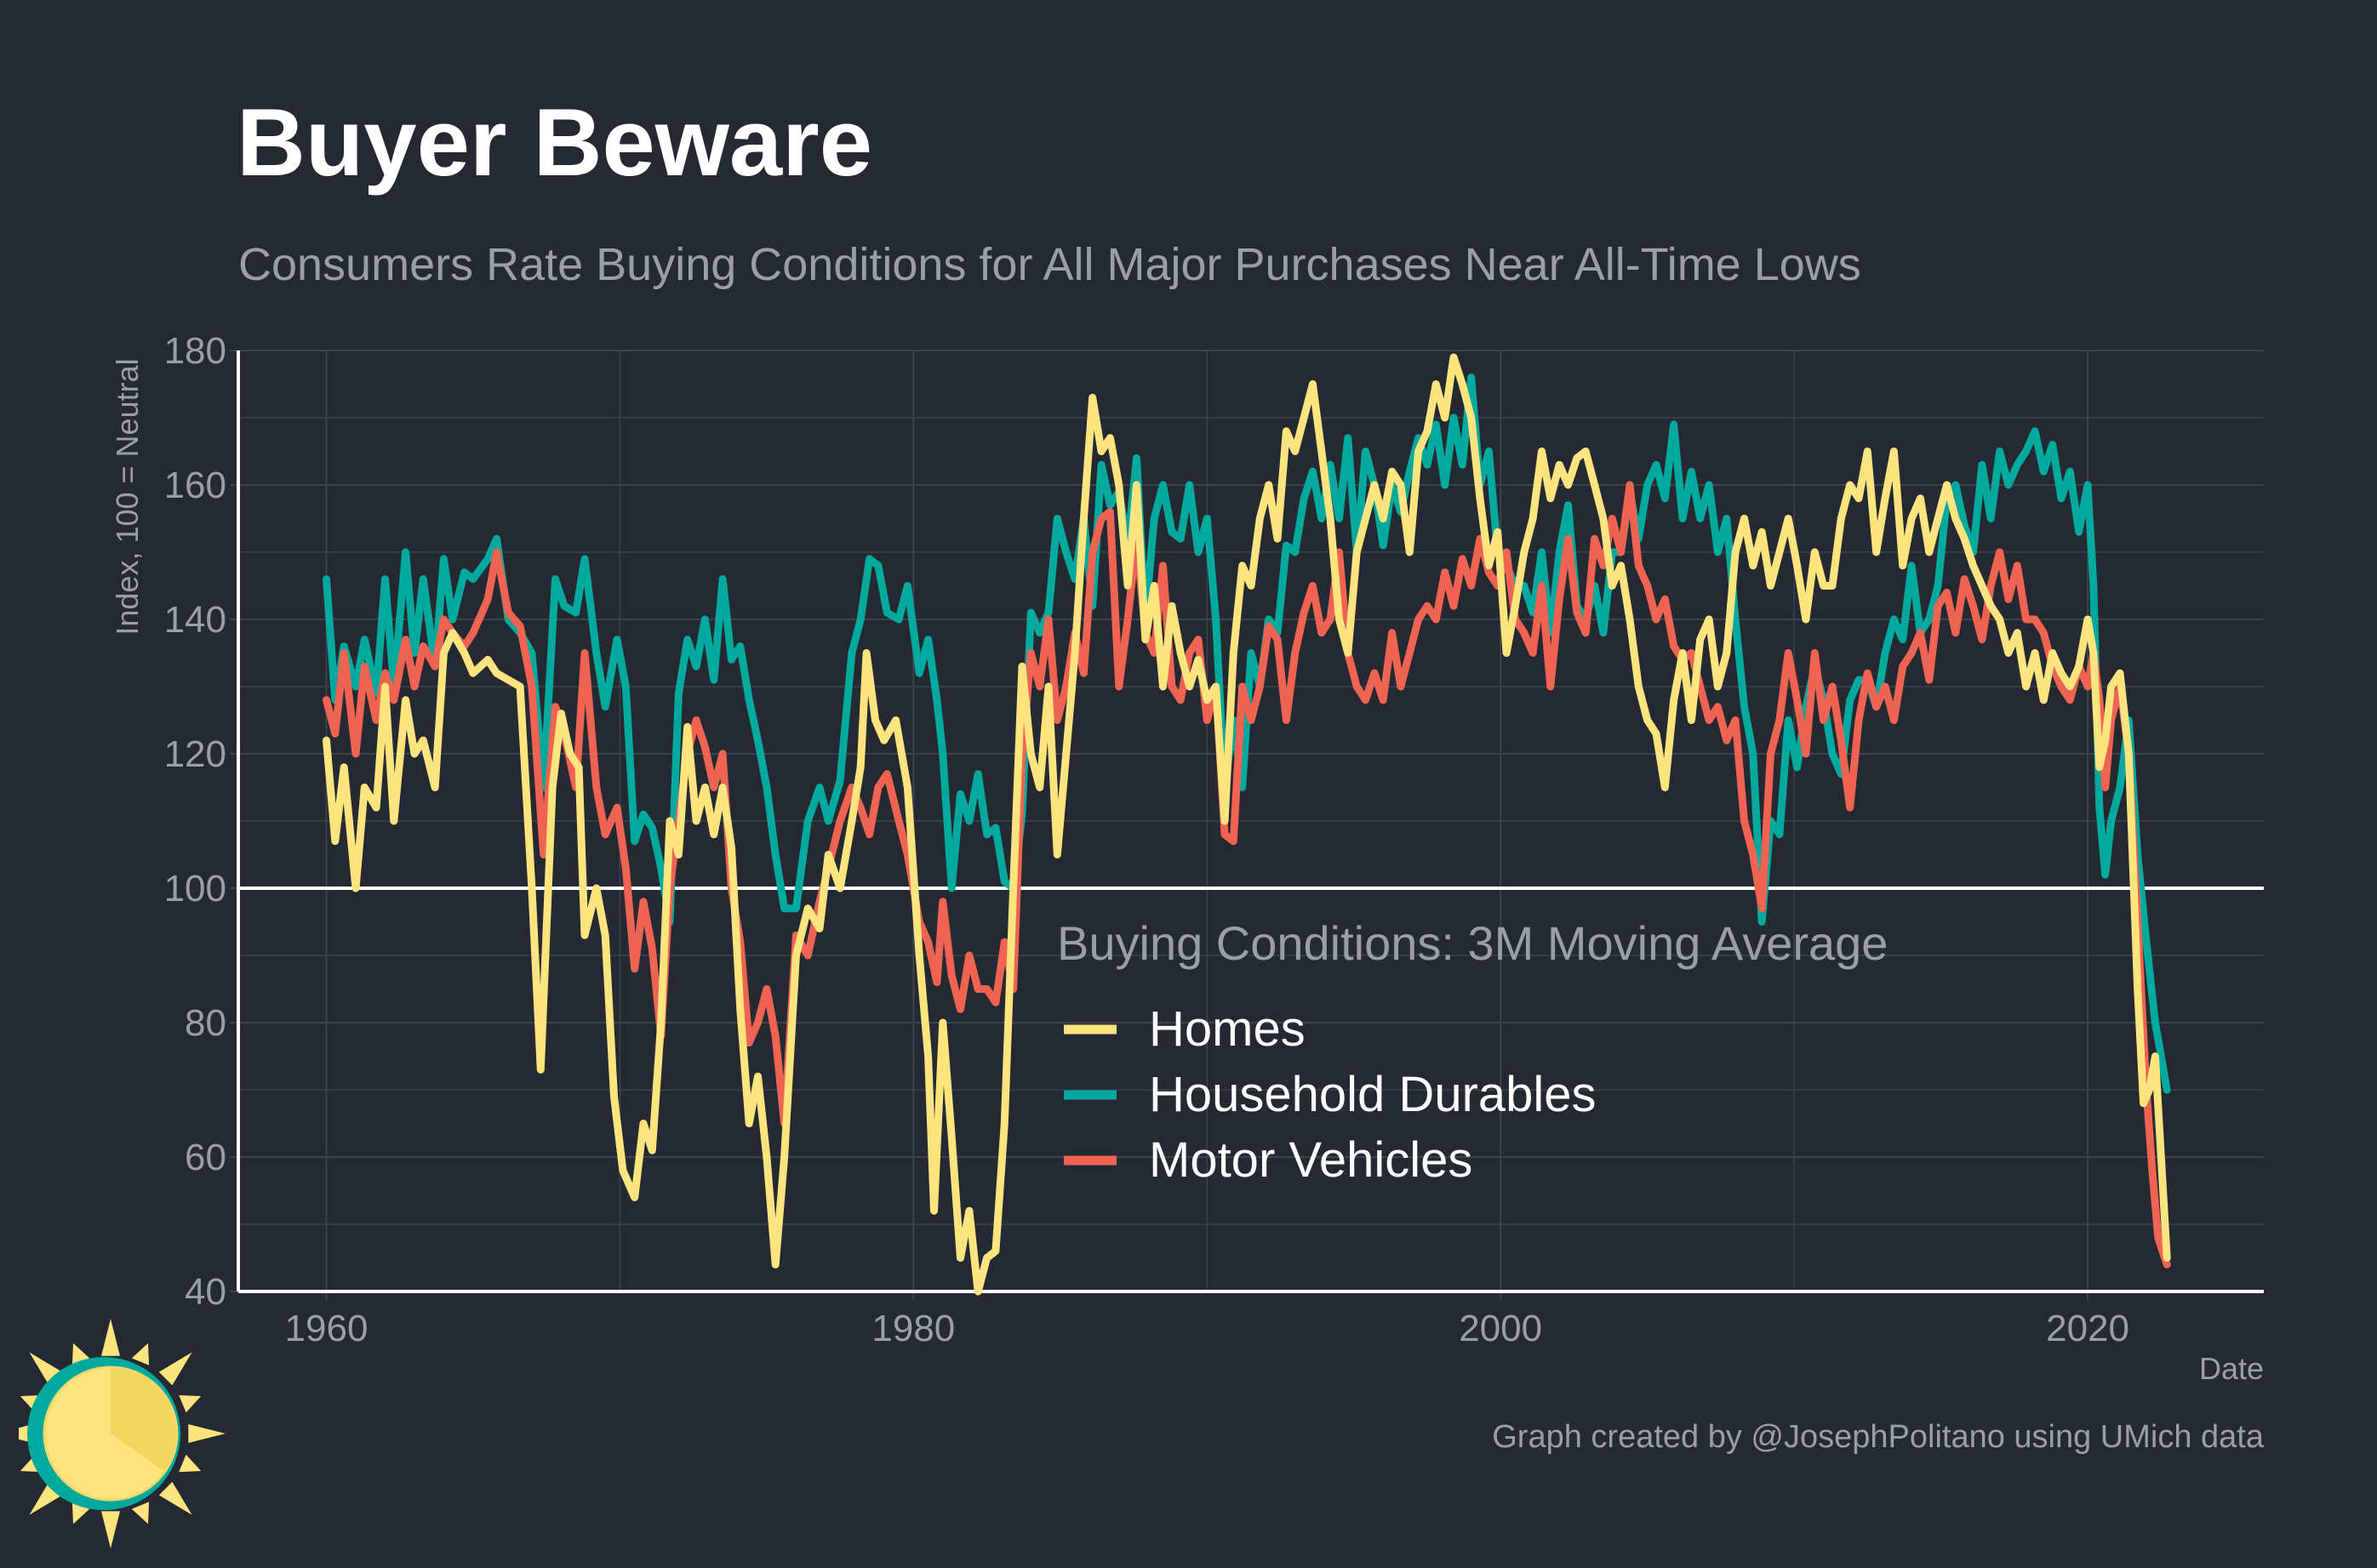 The width and height of the screenshot is (2377, 1568). I want to click on x-axis-ticks: 1960 1980 2000 2020, so click(1207, 1320).